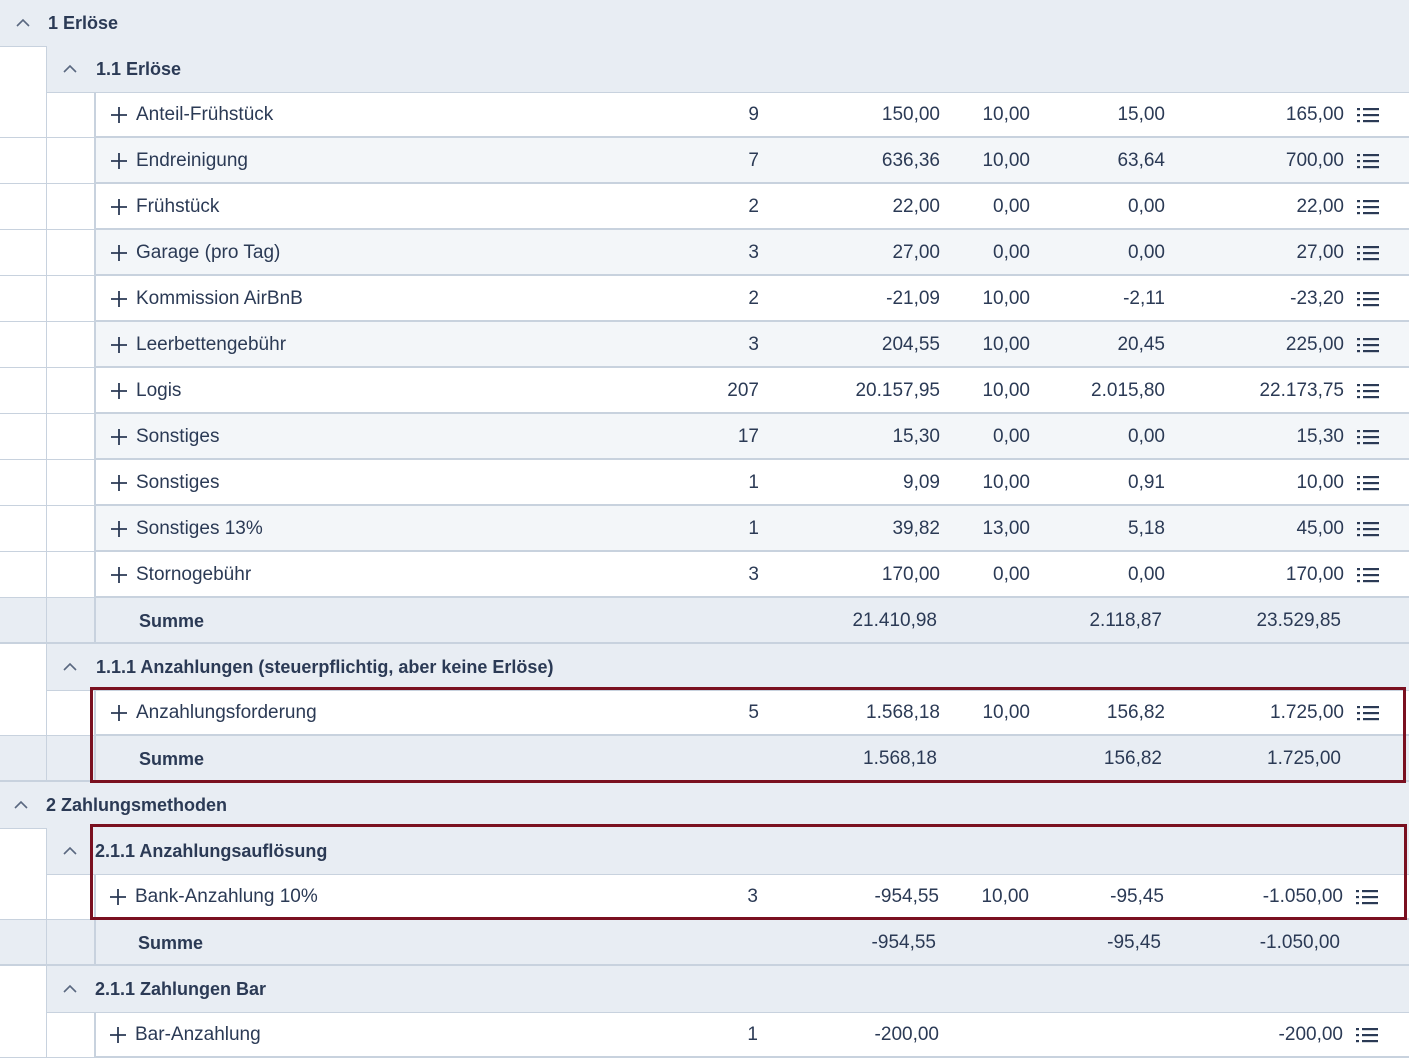 The image size is (1409, 1058). I want to click on row-rate: 0,00, so click(1011, 252).